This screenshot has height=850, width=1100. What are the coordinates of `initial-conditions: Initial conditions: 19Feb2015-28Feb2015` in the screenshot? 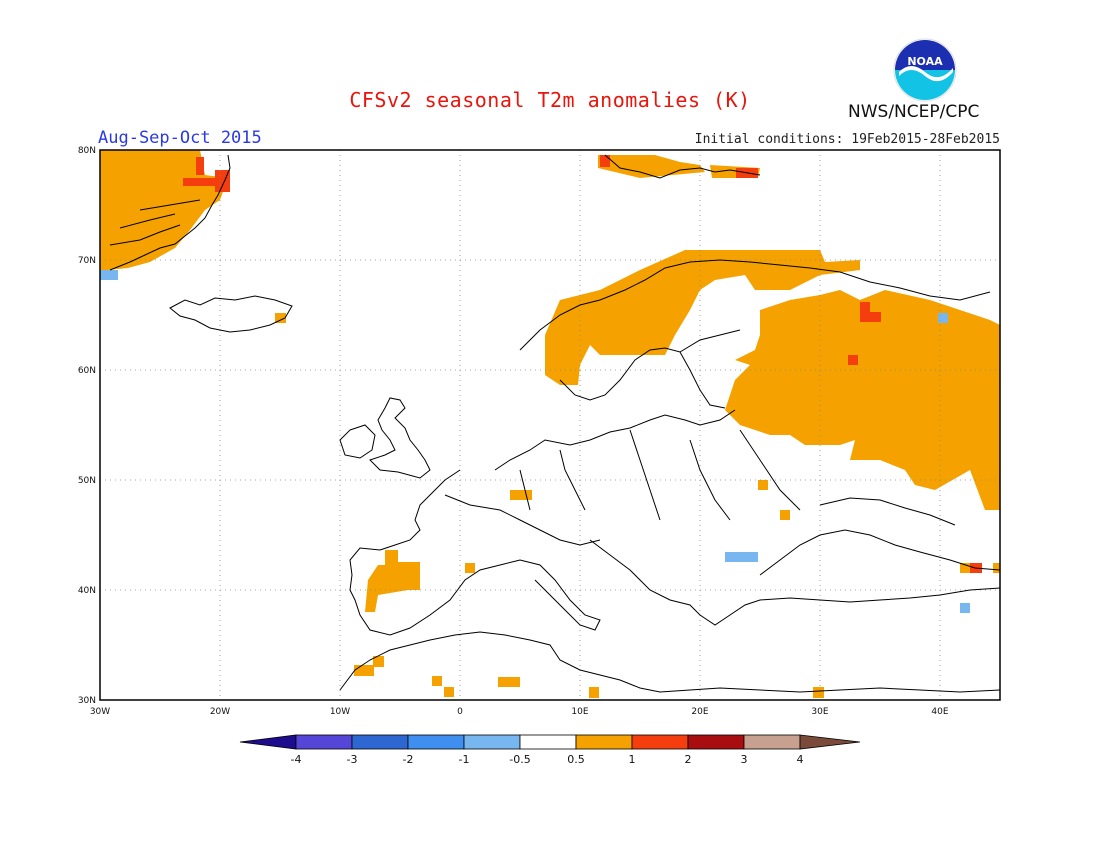 It's located at (847, 139).